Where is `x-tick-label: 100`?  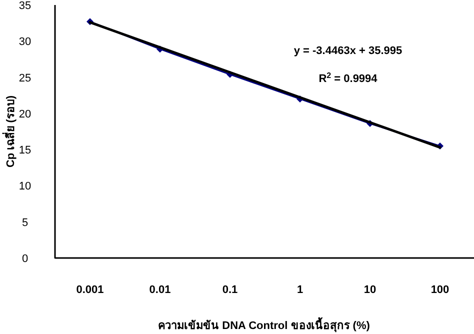
x-tick-label: 100 is located at coordinates (440, 290).